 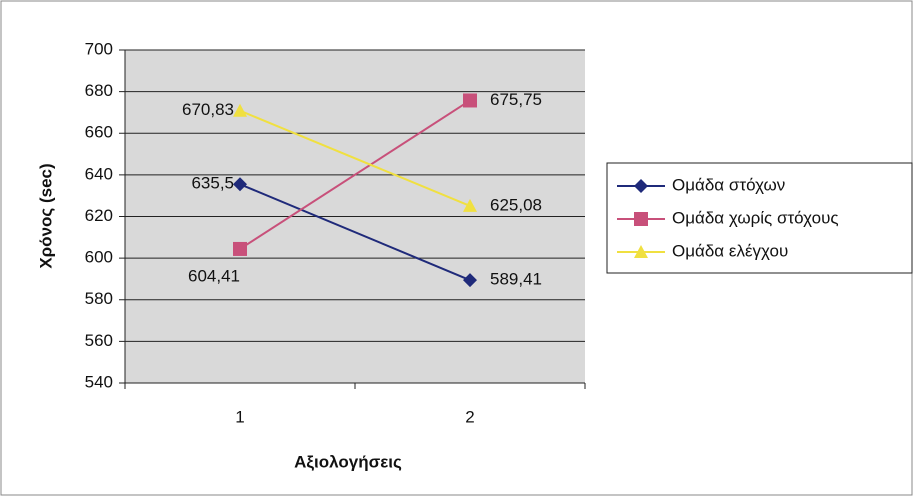 I want to click on y-tick-label: 620, so click(x=99, y=215).